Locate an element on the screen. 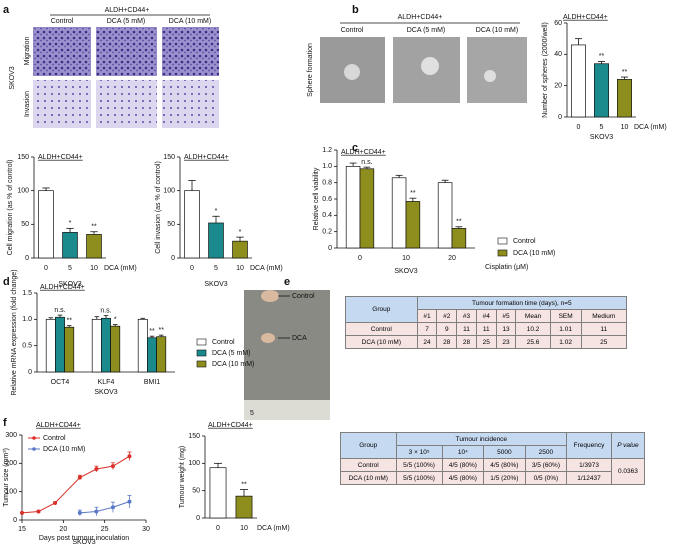 Image resolution: width=683 pixels, height=553 pixels. header: ALDH+CD44+ is located at coordinates (127, 10).